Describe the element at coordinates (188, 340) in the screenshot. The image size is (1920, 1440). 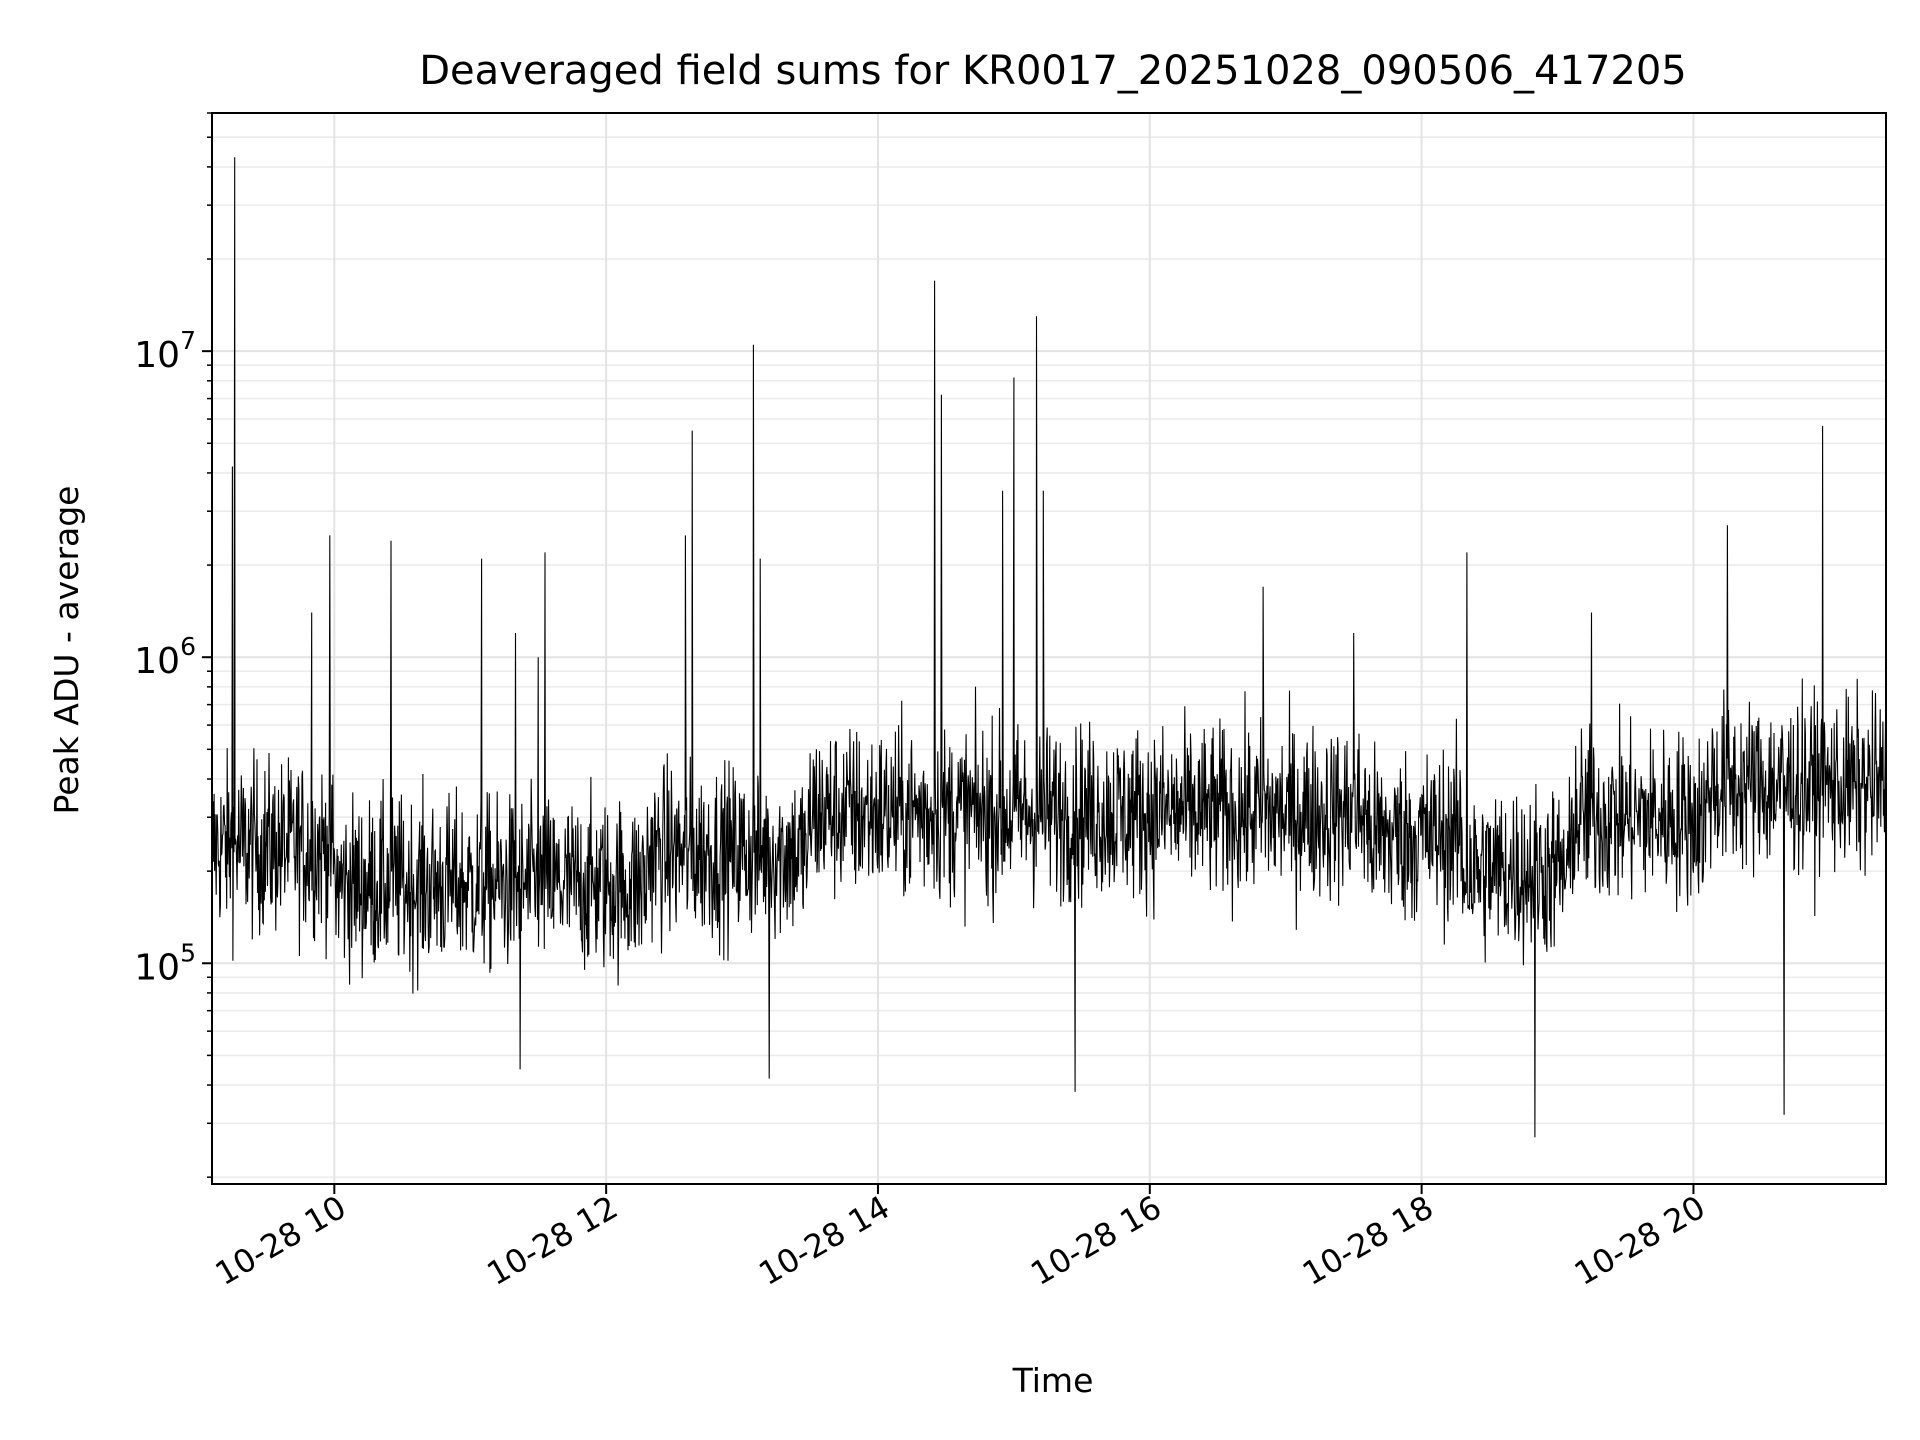
I see `y-tick-exponent: 7` at that location.